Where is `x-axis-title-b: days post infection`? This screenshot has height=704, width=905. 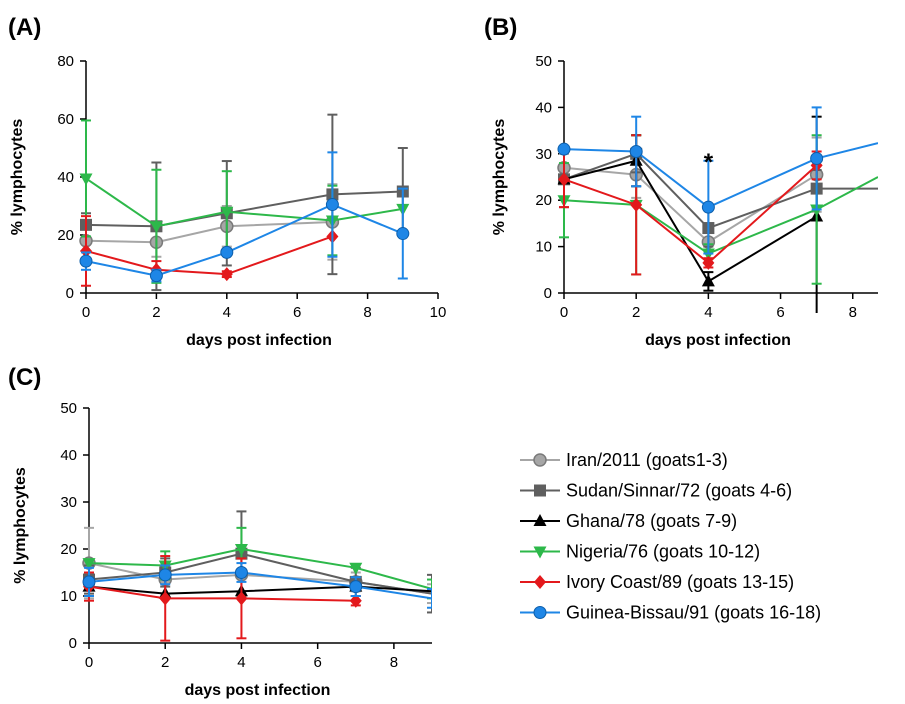 x-axis-title-b: days post infection is located at coordinates (718, 340).